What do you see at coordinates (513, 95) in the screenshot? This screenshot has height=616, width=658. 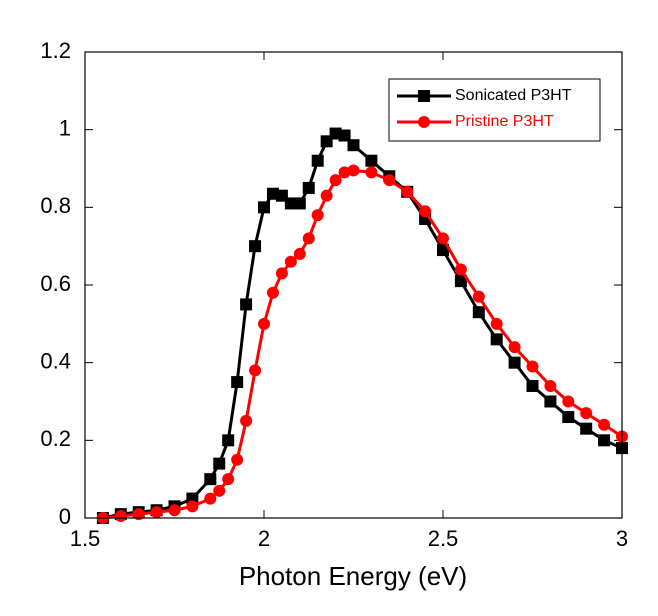 I see `legend-label: Sonicated P3HT` at bounding box center [513, 95].